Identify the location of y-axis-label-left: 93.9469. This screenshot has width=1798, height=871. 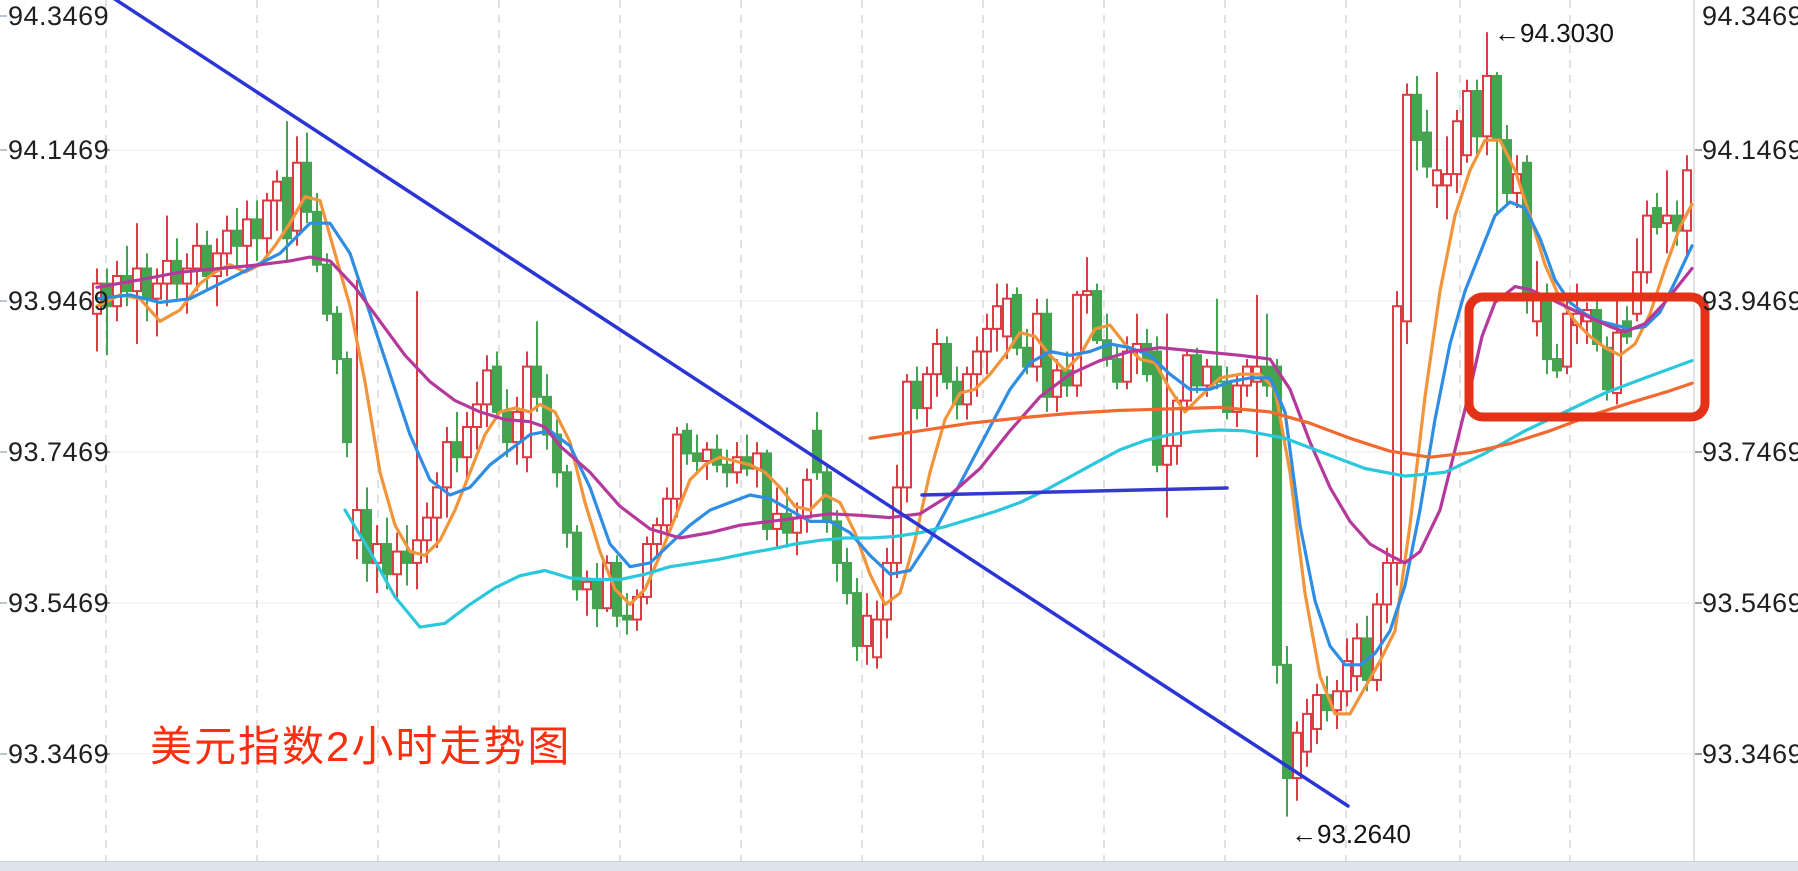
(59, 301).